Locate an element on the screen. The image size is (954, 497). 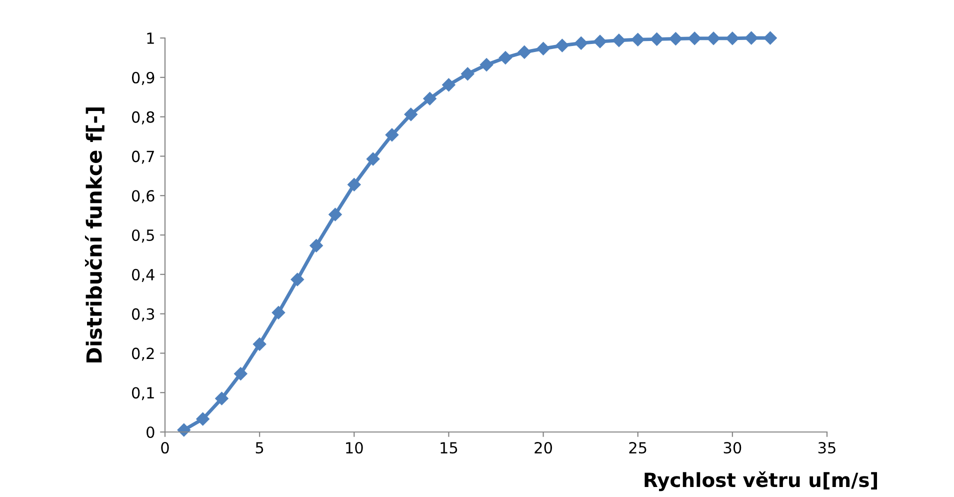
y-tick-label: 0,6 is located at coordinates (143, 197).